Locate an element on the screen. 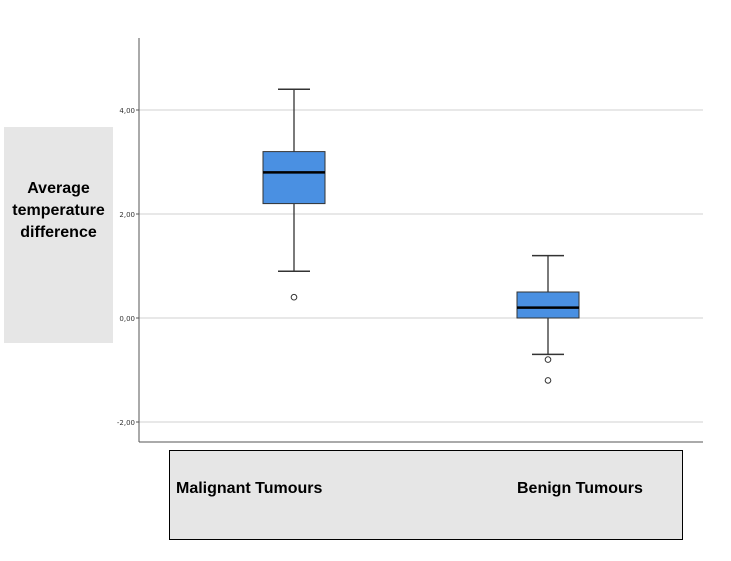  y-tick-label: 4,00 is located at coordinates (127, 111).